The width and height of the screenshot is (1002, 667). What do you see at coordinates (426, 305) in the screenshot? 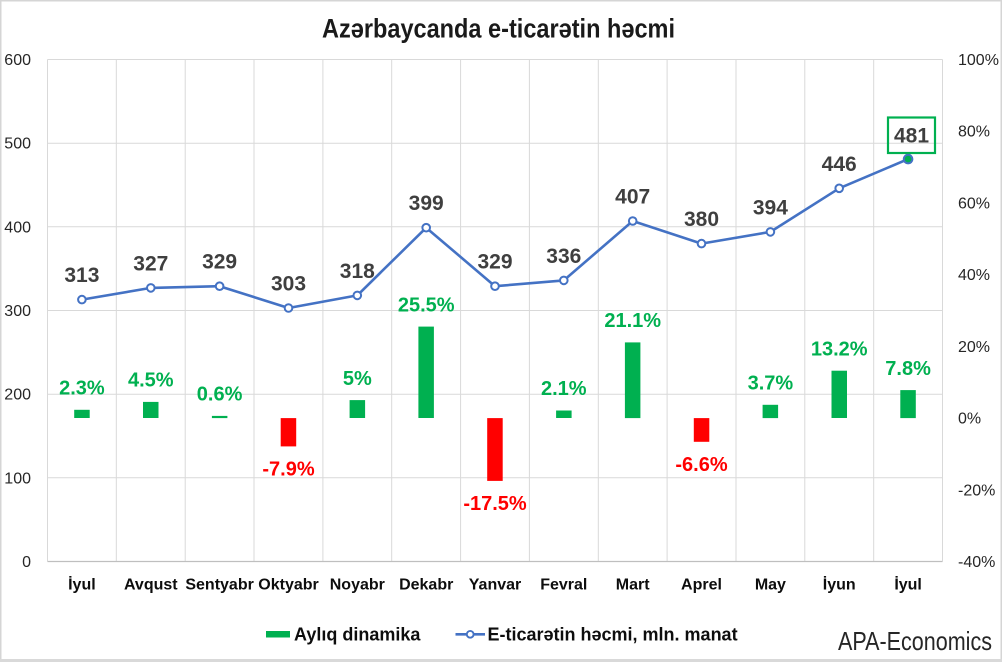
I see `svg-text: 25.5%` at bounding box center [426, 305].